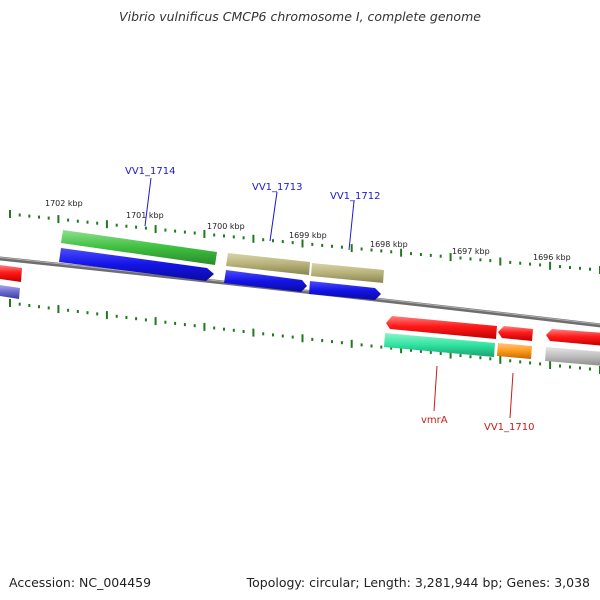 Image resolution: width=600 pixels, height=600 pixels. What do you see at coordinates (389, 244) in the screenshot?
I see `tick-label-1698: 1698 kbp` at bounding box center [389, 244].